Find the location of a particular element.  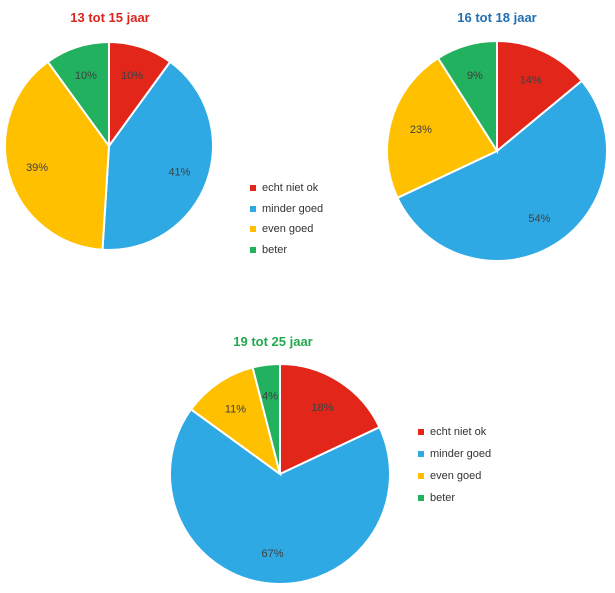

chart-1-label-even-goed: 39% is located at coordinates (37, 168).